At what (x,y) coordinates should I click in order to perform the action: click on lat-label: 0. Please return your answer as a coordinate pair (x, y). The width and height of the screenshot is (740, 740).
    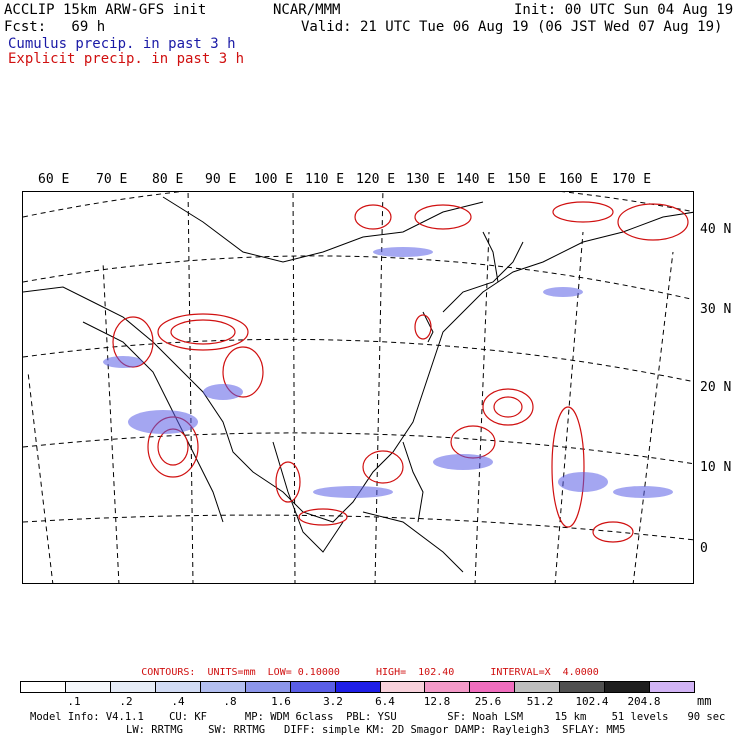
    Looking at the image, I should click on (704, 548).